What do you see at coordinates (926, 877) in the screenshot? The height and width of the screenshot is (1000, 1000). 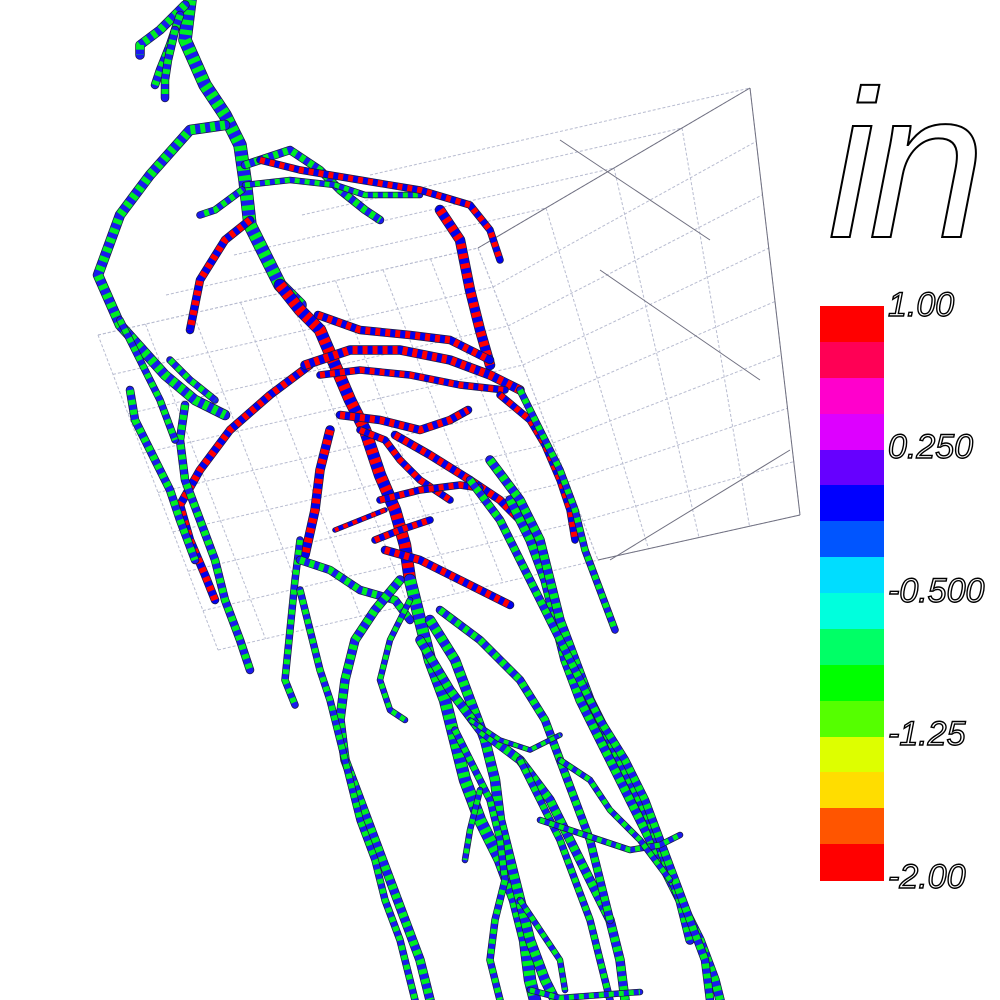 I see `colorbar-label-min: -2.00` at bounding box center [926, 877].